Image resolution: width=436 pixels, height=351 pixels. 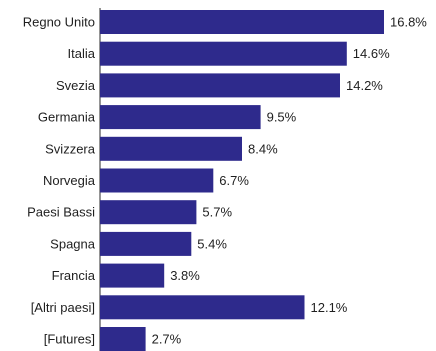 What do you see at coordinates (408, 22) in the screenshot?
I see `value-label: 16.8%` at bounding box center [408, 22].